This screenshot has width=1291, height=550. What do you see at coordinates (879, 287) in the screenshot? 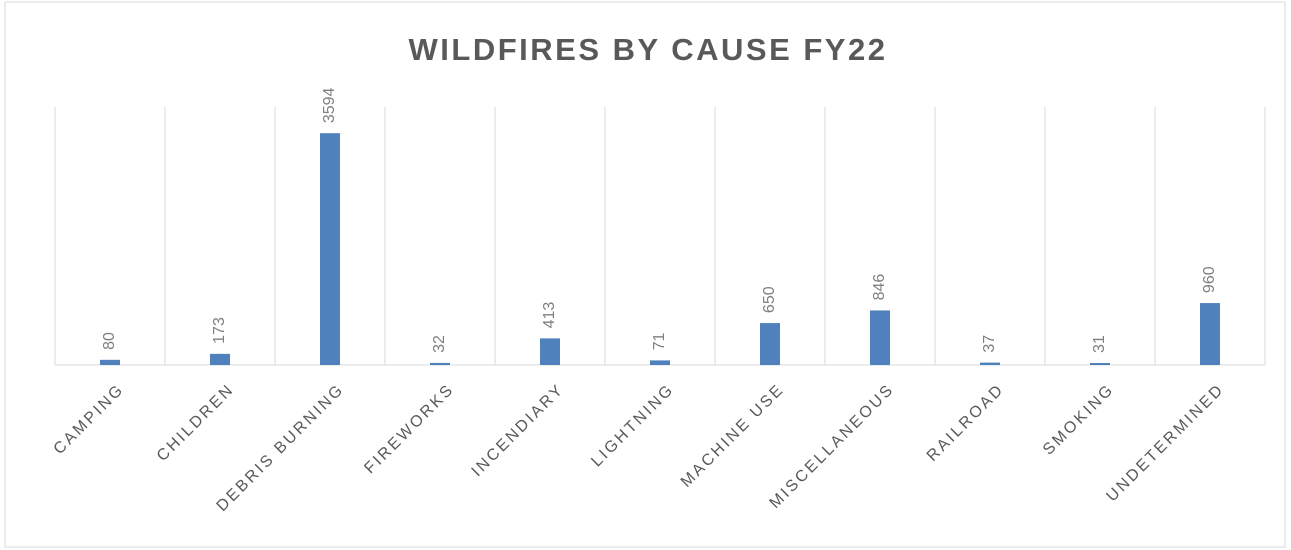
I see `data-label: 846` at bounding box center [879, 287].